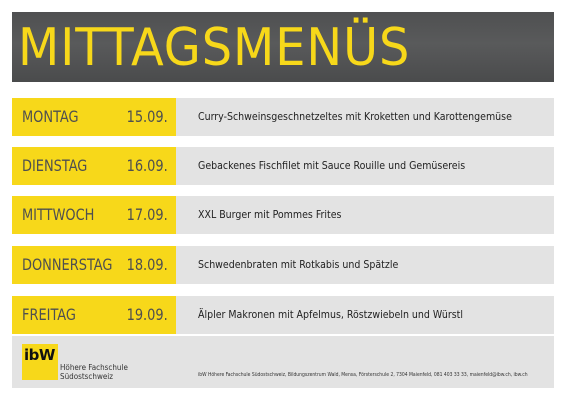  I want to click on day-label: MITTWOCH, so click(58, 214).